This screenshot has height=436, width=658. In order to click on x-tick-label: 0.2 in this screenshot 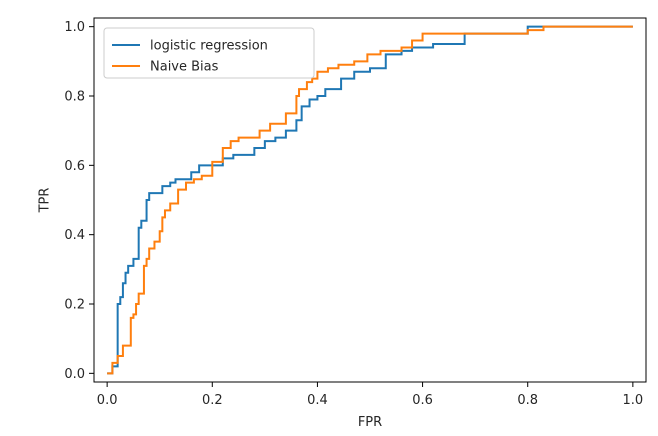, I will do `click(212, 400)`.